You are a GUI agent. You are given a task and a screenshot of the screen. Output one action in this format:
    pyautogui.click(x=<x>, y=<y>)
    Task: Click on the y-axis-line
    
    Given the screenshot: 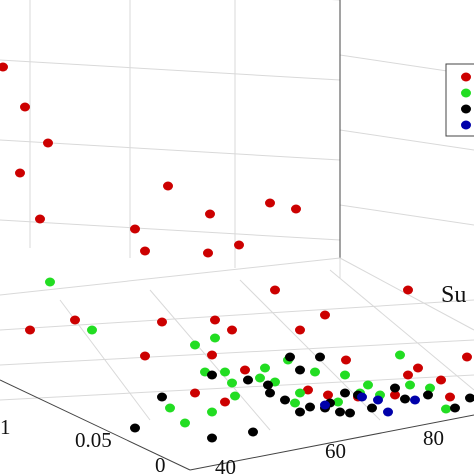 What is the action you would take?
    pyautogui.click(x=95, y=425)
    